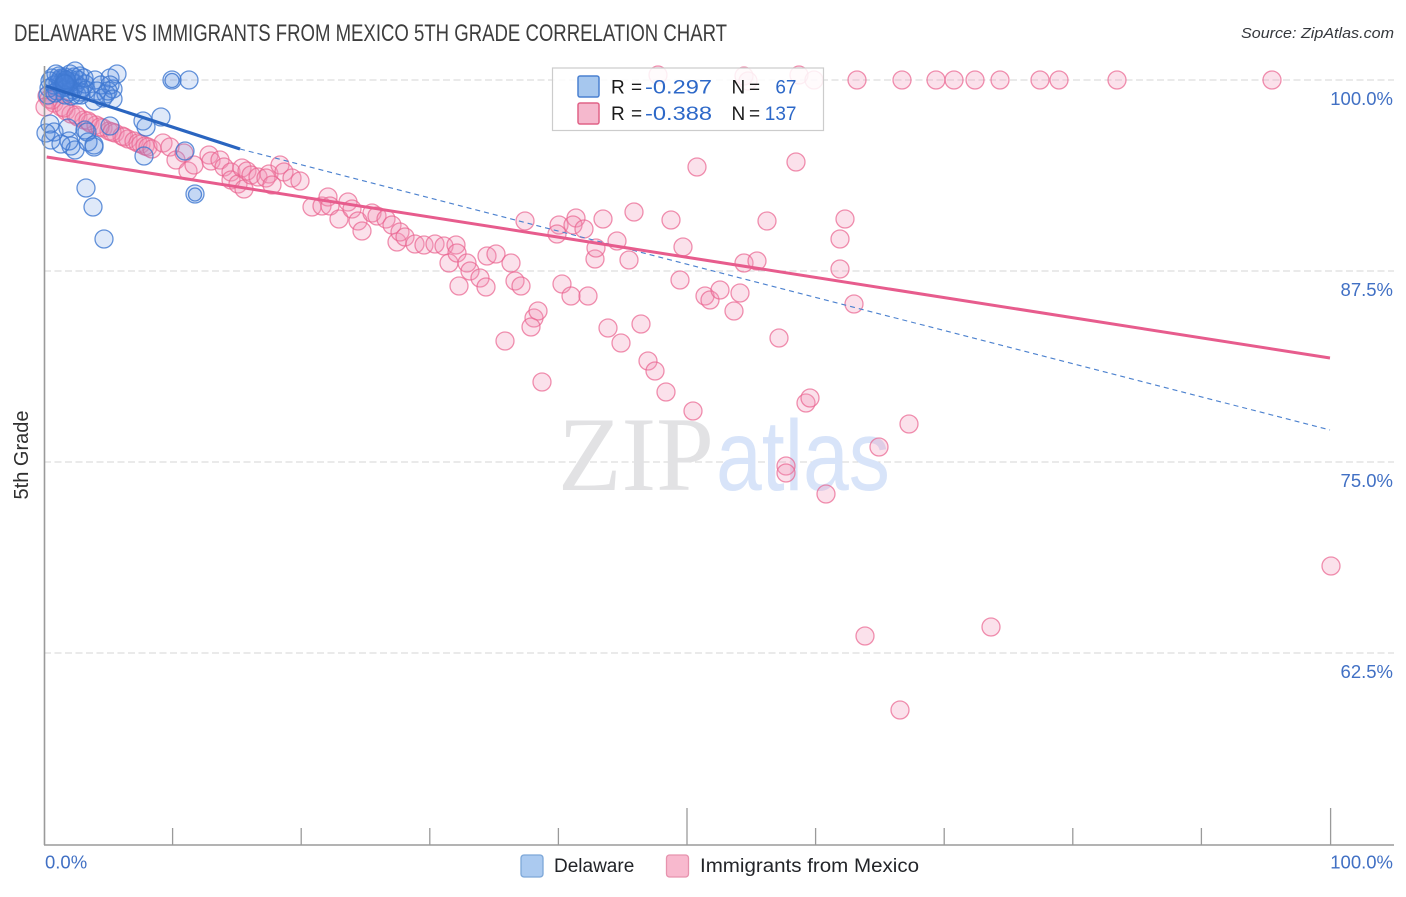 The width and height of the screenshot is (1406, 897). I want to click on svg-text: 62.5%, so click(1367, 671).